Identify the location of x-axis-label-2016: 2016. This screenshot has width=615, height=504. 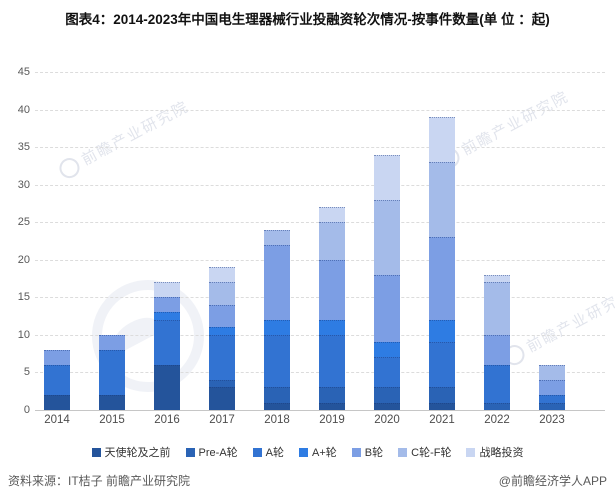
(167, 420).